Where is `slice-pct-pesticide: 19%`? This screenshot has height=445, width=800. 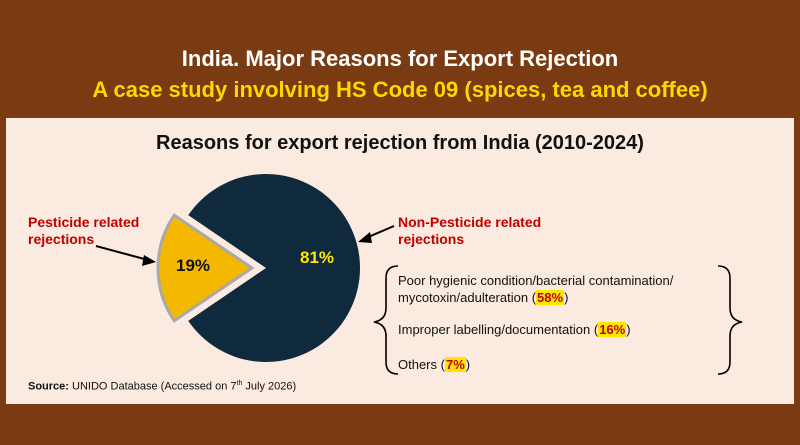
slice-pct-pesticide: 19% is located at coordinates (193, 265).